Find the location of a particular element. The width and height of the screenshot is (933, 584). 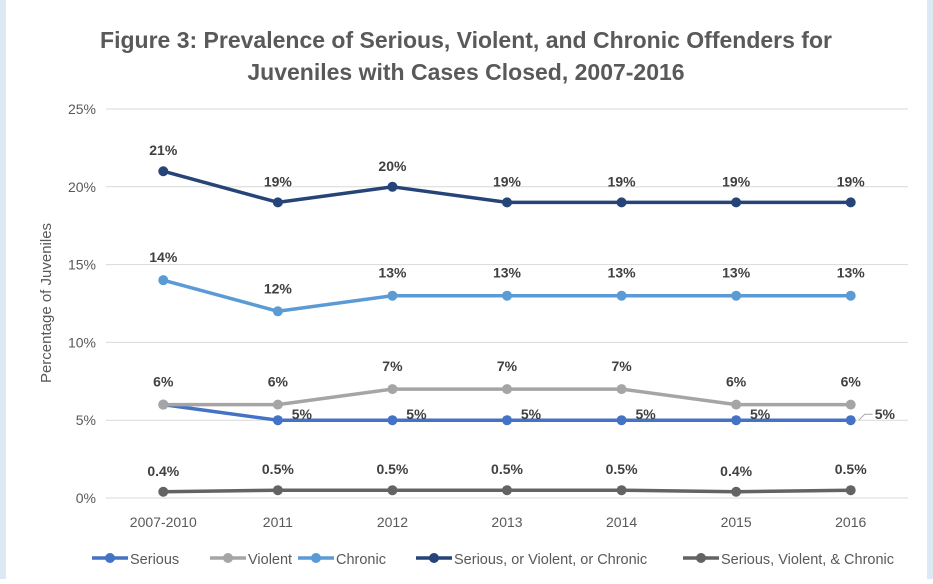

x-tick-label: 2015 is located at coordinates (736, 522).